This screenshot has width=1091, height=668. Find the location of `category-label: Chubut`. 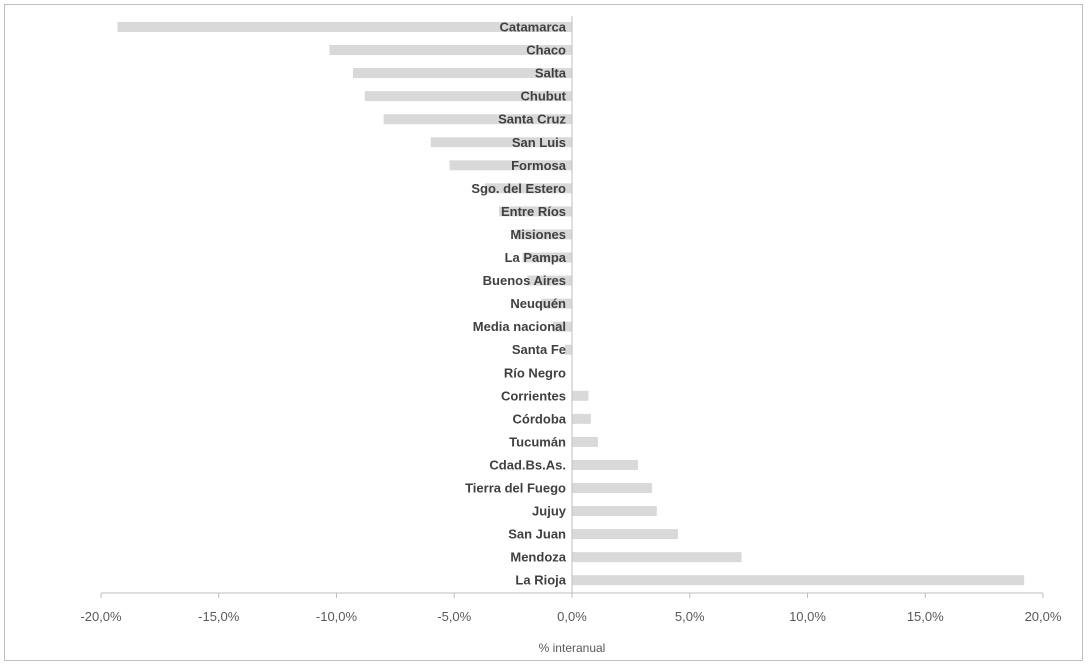

category-label: Chubut is located at coordinates (544, 96).